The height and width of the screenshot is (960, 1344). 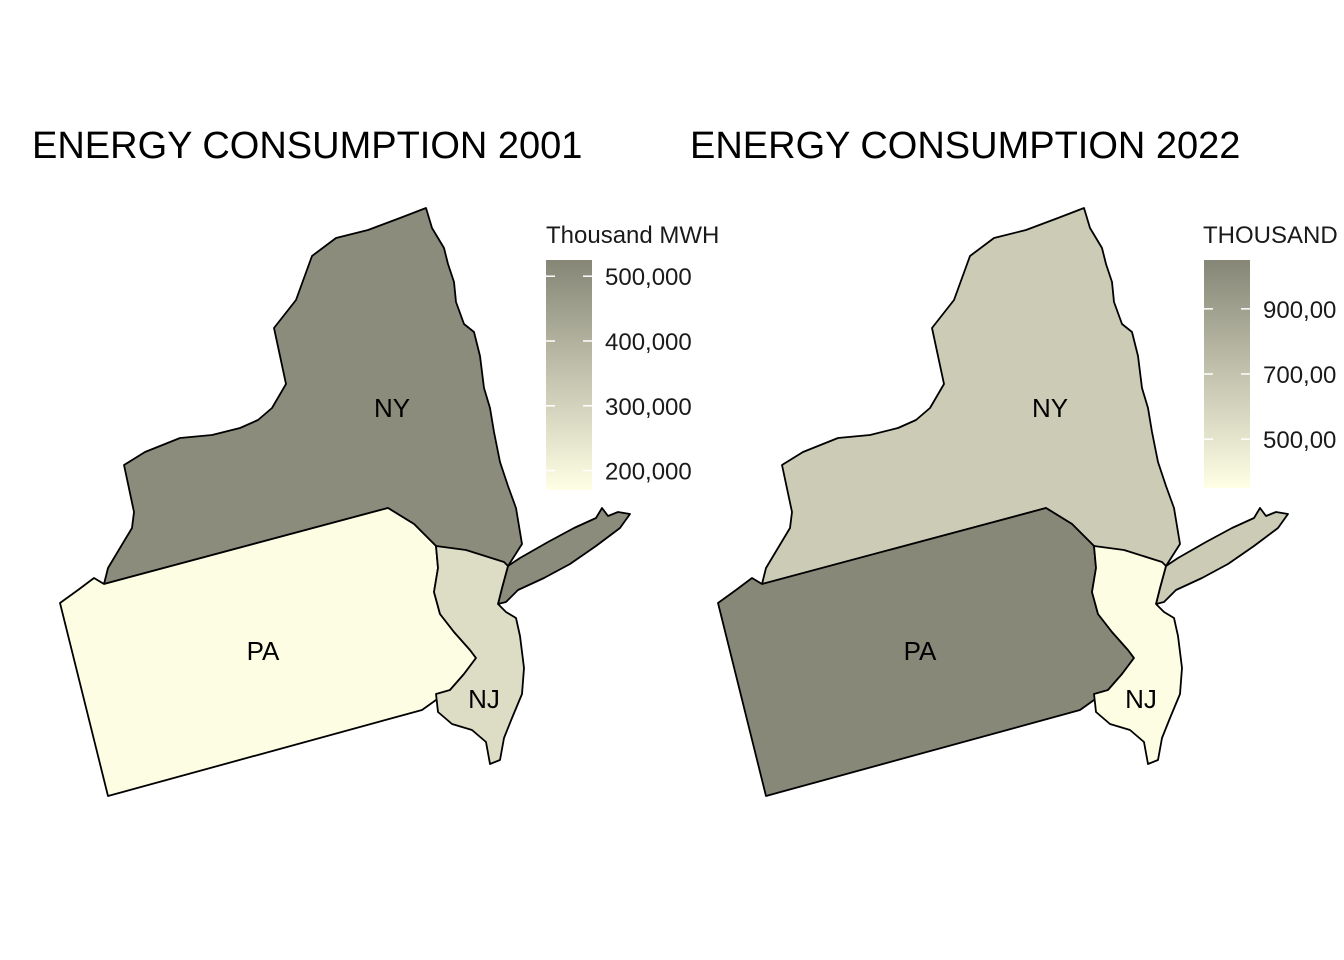 What do you see at coordinates (1270, 235) in the screenshot?
I see `legend-title: THOUSAND` at bounding box center [1270, 235].